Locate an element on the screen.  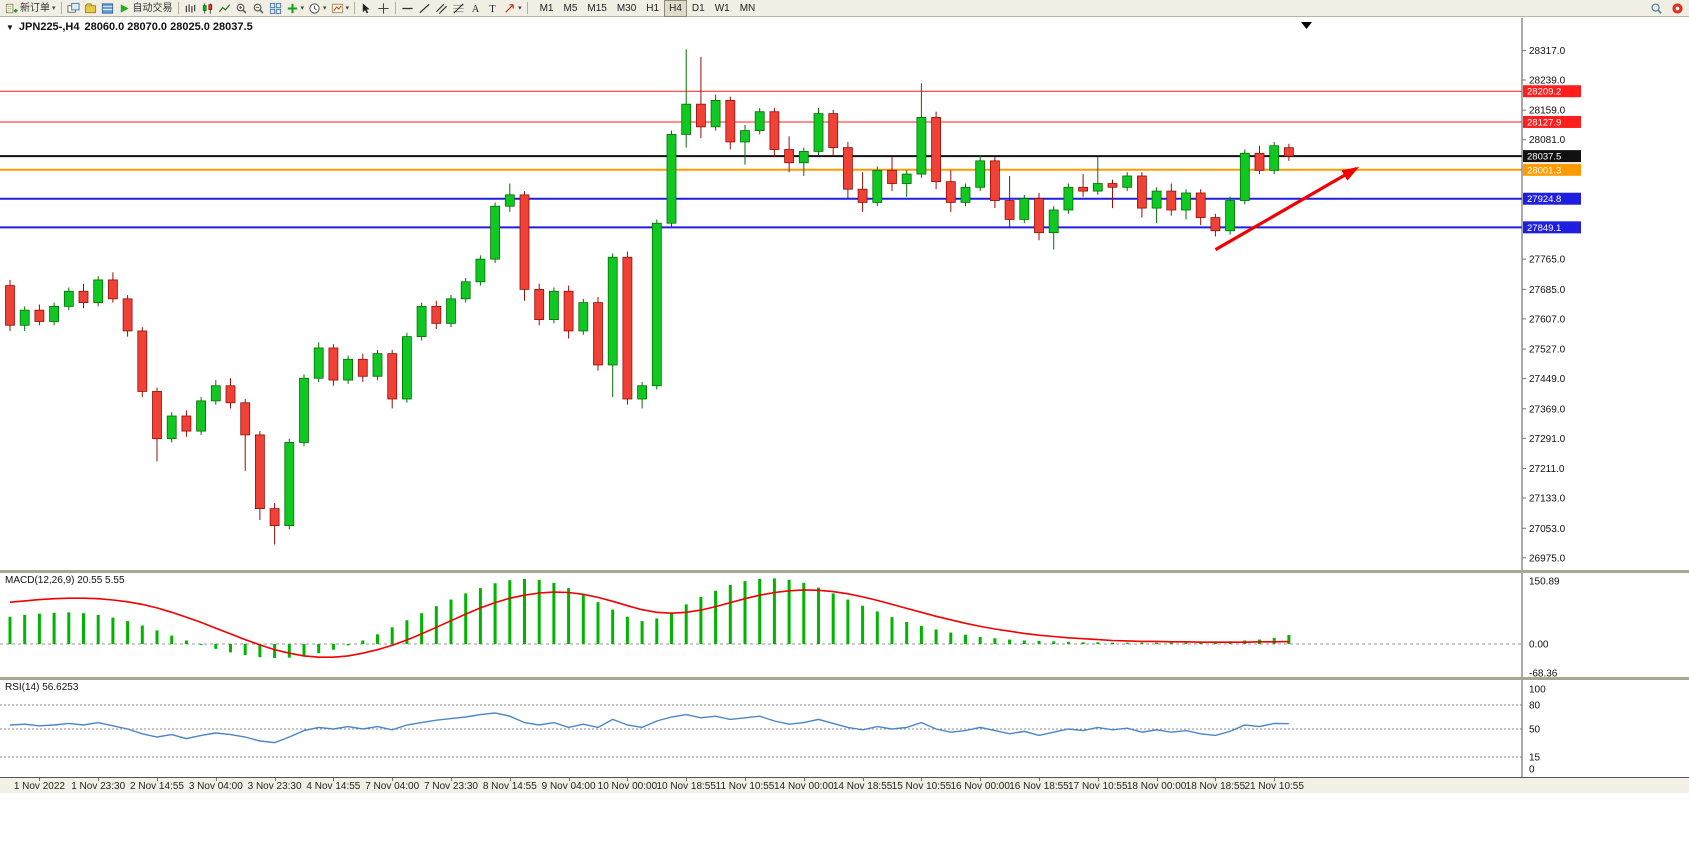
horizontal-line-button is located at coordinates (407, 8).